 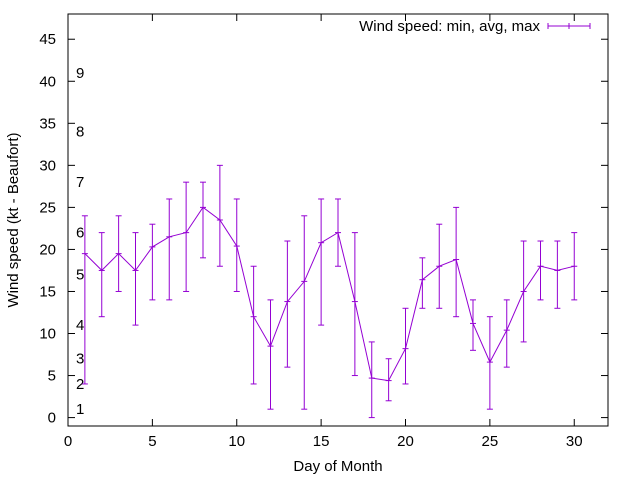 What do you see at coordinates (68, 441) in the screenshot?
I see `x-tick-label: 0` at bounding box center [68, 441].